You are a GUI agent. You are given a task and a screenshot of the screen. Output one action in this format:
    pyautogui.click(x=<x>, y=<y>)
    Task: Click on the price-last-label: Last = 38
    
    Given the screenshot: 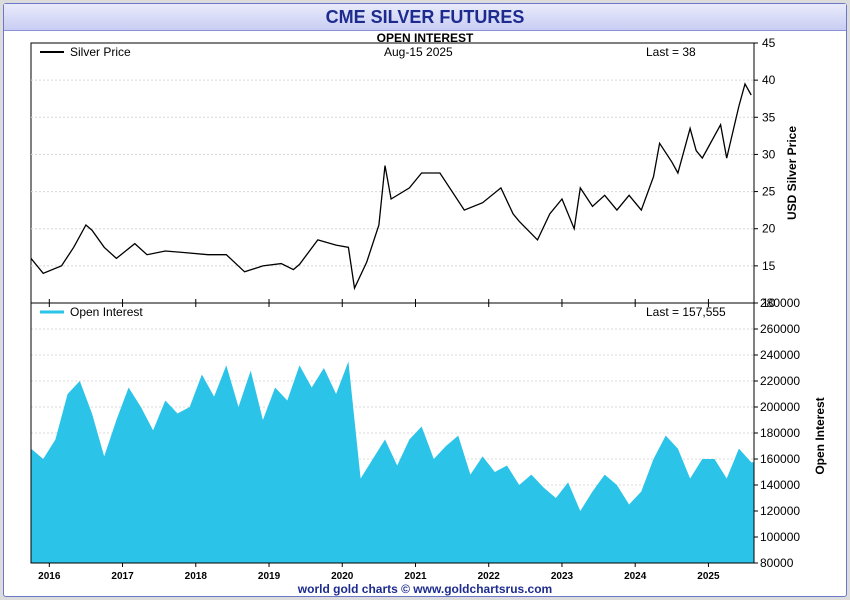 What is the action you would take?
    pyautogui.click(x=671, y=52)
    